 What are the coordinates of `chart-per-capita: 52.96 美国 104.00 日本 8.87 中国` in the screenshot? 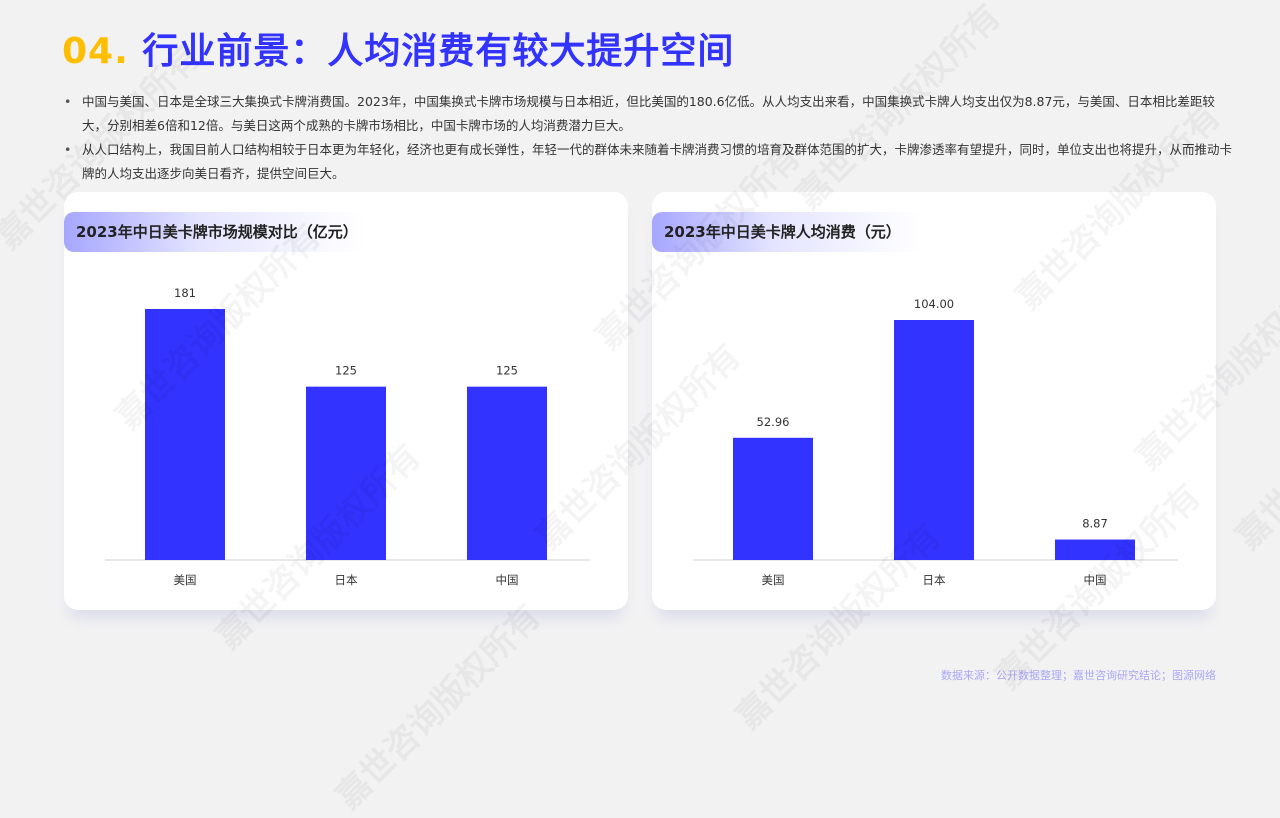 It's located at (935, 442).